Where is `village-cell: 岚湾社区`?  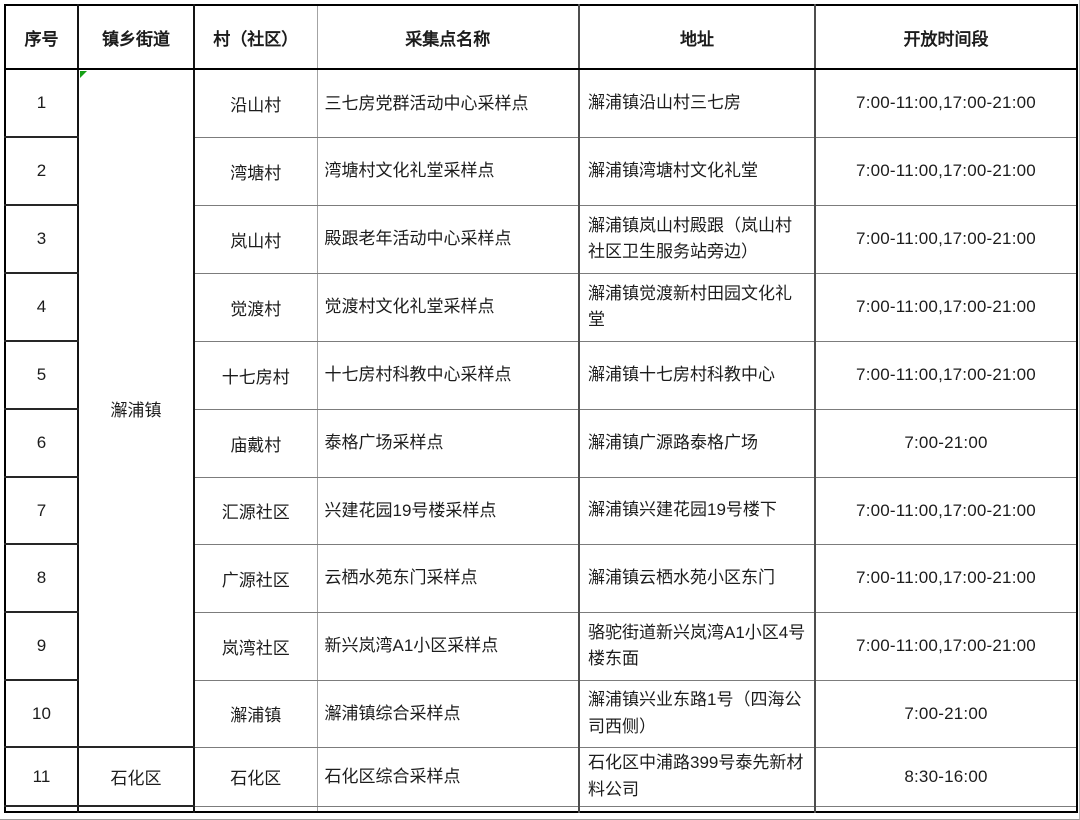
village-cell: 岚湾社区 is located at coordinates (256, 646).